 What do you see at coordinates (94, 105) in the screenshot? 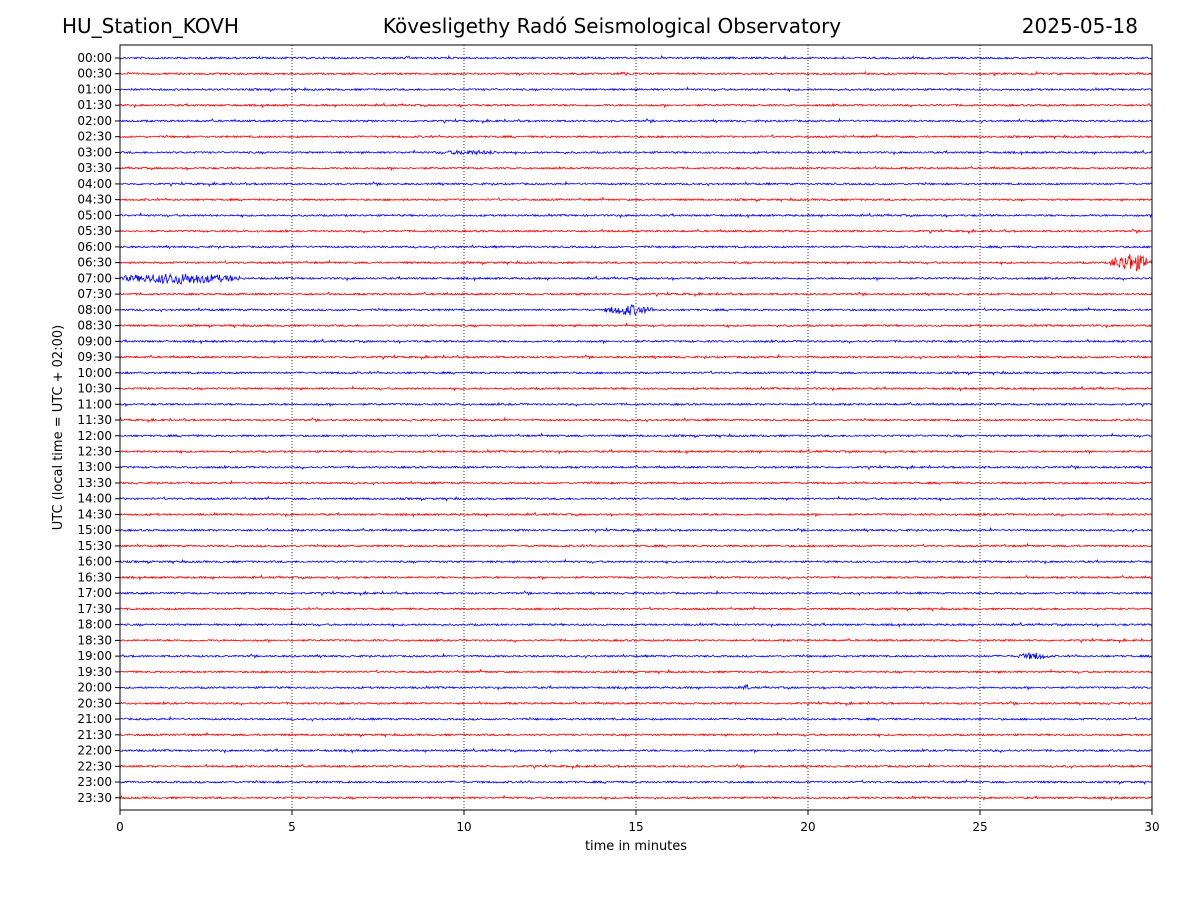
I see `y-tick-label: 01:30` at bounding box center [94, 105].